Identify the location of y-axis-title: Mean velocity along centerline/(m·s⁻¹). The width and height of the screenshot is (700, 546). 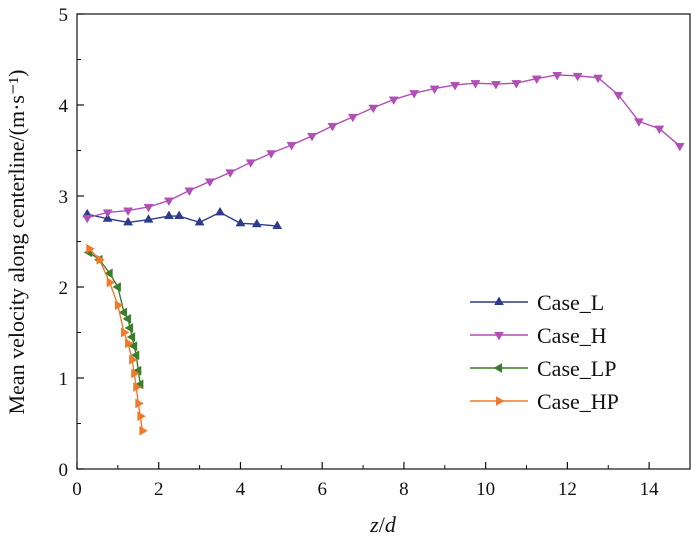
(16, 241).